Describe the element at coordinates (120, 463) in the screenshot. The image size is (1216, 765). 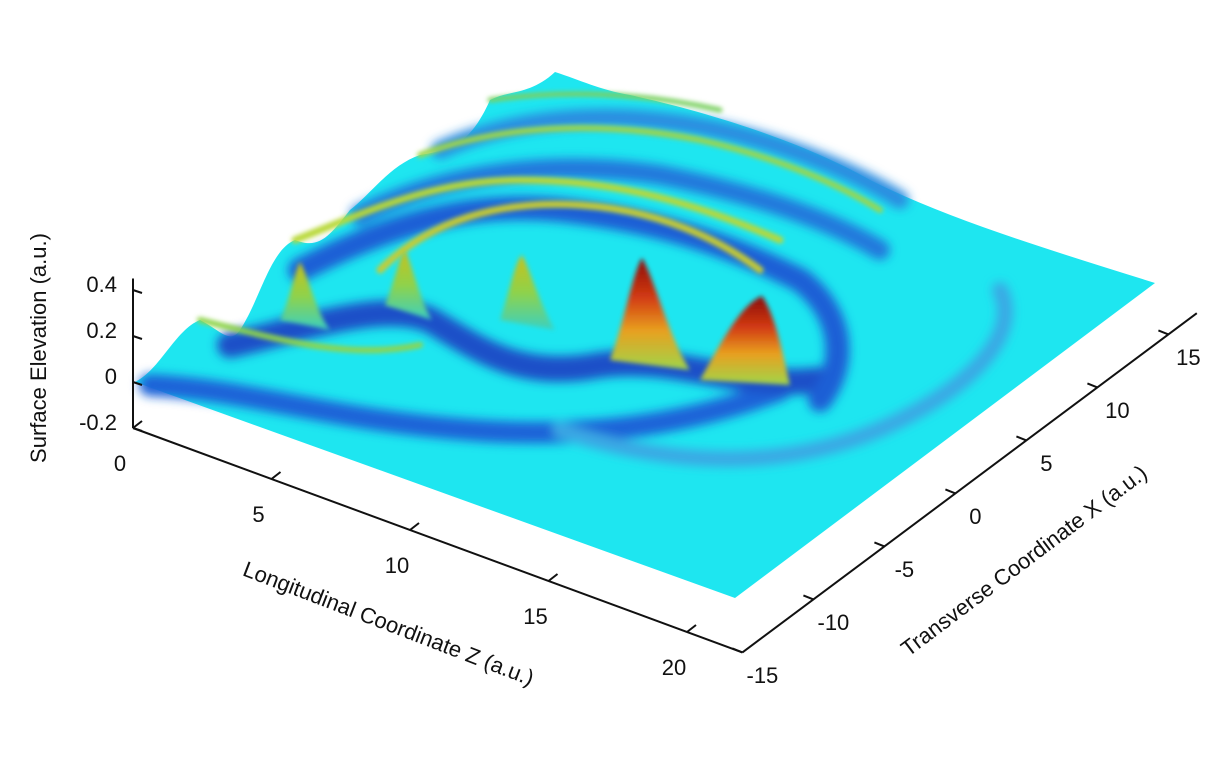
I see `x-tick-label: 0` at that location.